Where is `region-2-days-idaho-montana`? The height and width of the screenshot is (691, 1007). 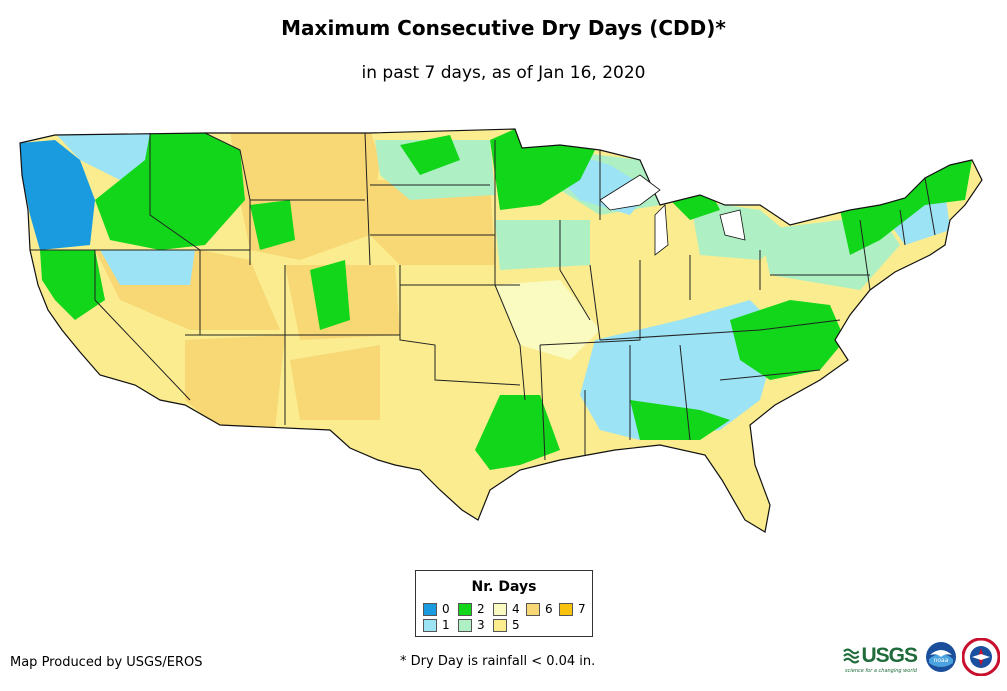
region-2-days-idaho-montana is located at coordinates (170, 191).